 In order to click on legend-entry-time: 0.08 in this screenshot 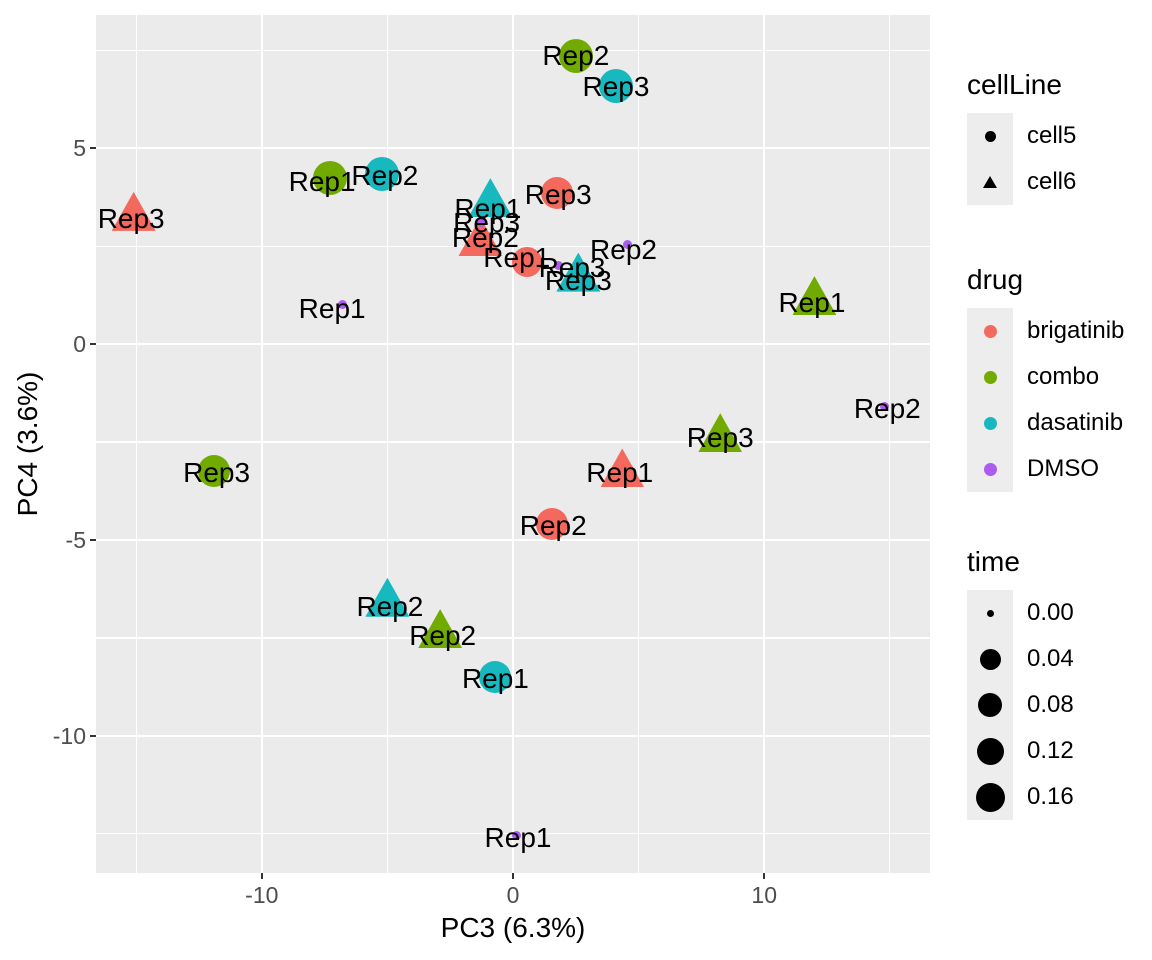, I will do `click(1059, 705)`.